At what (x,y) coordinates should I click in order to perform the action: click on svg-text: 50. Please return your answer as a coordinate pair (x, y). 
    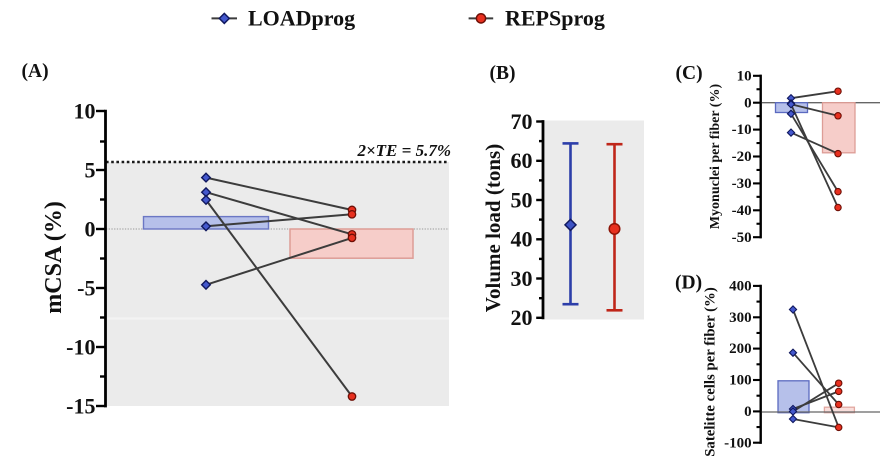
    Looking at the image, I should click on (522, 199).